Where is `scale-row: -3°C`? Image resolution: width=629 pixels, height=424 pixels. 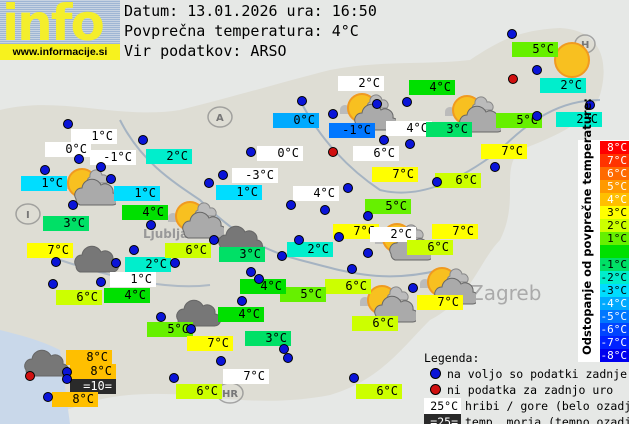 scale-row: -3°C is located at coordinates (614, 290).